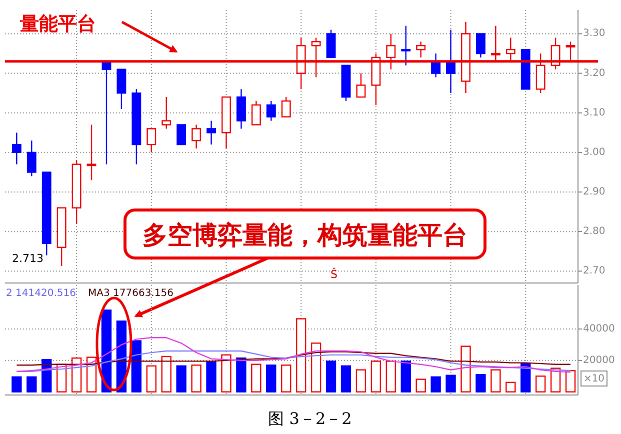  I want to click on annotation: 2.713, so click(28, 258).